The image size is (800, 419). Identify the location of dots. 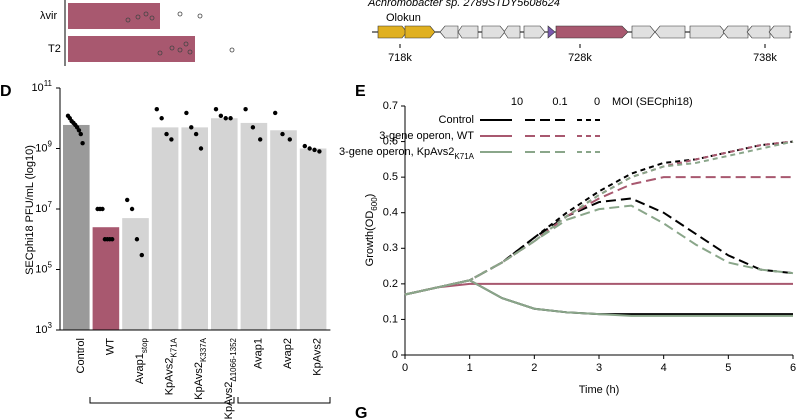
(180, 33).